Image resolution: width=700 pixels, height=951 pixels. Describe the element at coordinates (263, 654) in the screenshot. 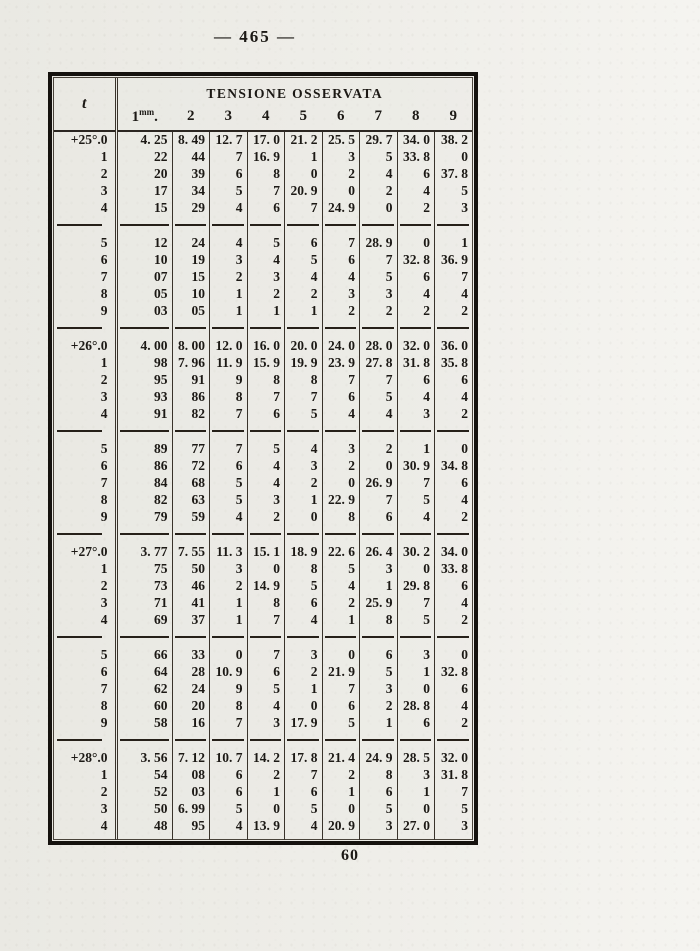

I see `table-row: 5 66 33 0 7 3 0 6 3 0` at that location.